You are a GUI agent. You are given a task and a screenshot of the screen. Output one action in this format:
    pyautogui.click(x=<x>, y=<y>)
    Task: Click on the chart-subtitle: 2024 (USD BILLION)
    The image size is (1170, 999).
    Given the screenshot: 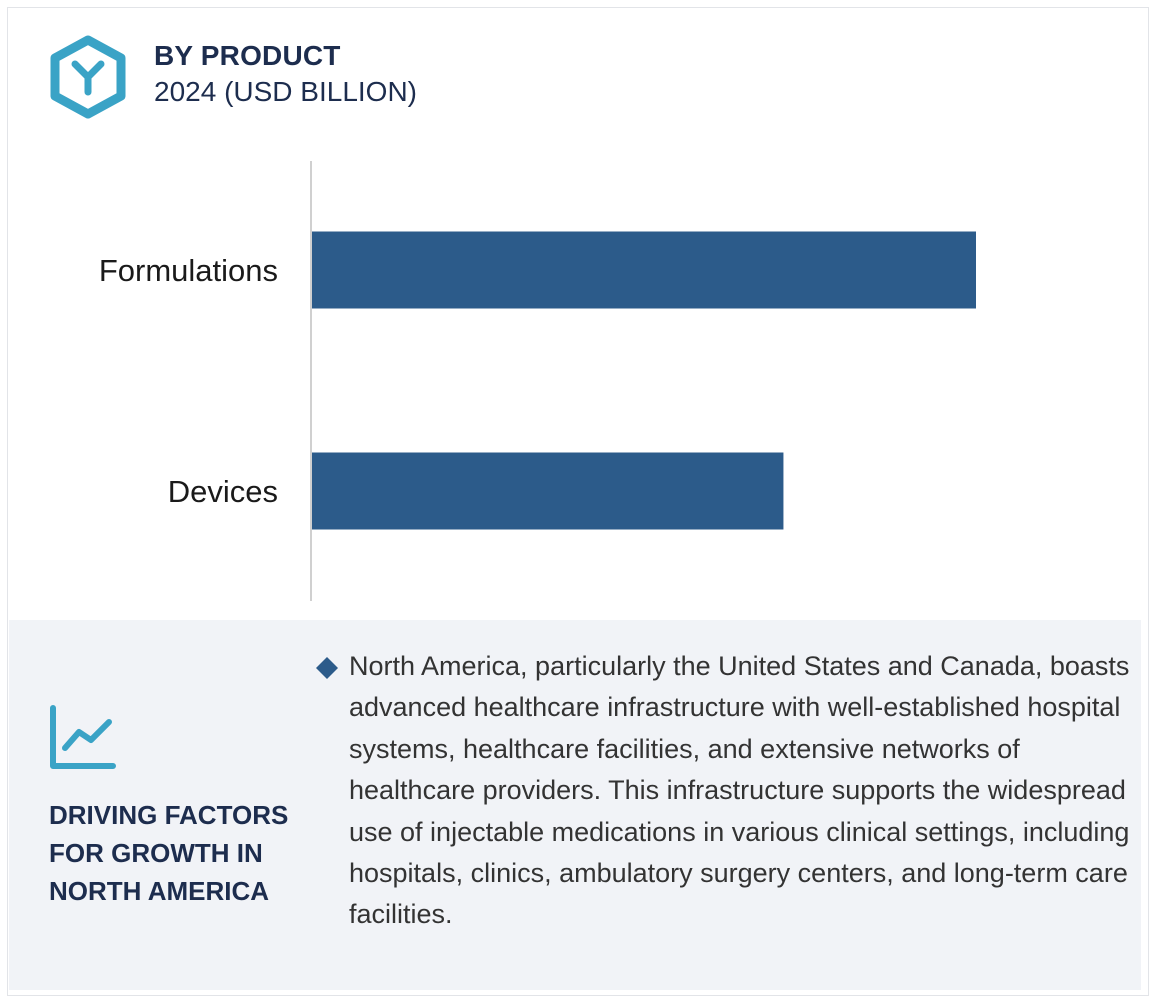 What is the action you would take?
    pyautogui.click(x=285, y=91)
    